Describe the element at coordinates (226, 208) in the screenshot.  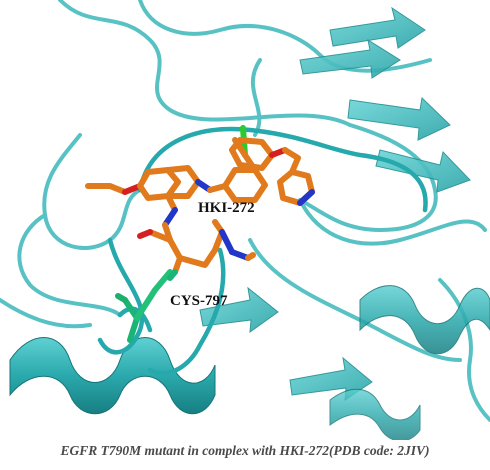
I see `ligand-label: HKI-272` at that location.